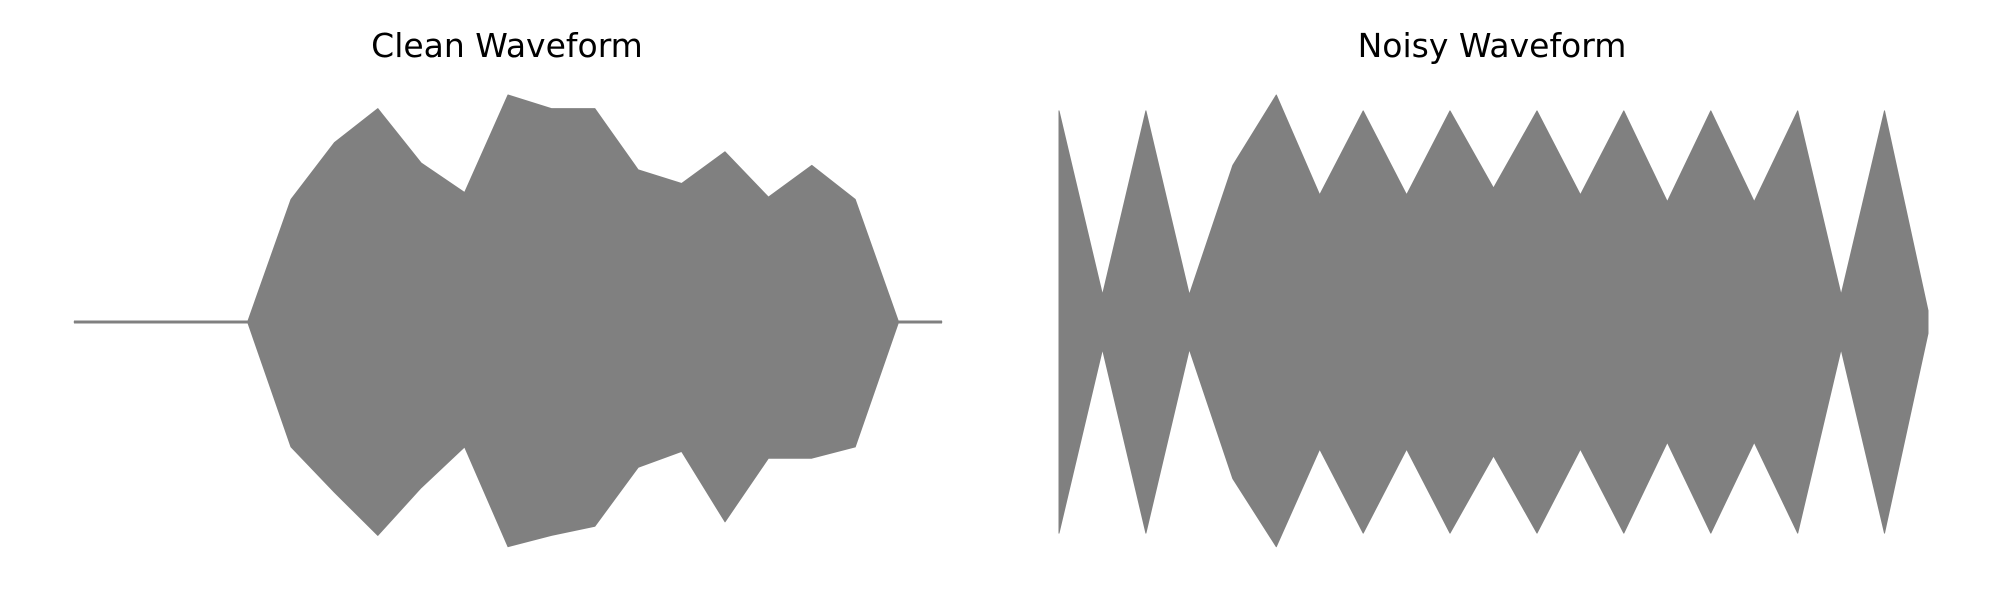 This screenshot has height=600, width=2000. What do you see at coordinates (507, 45) in the screenshot?
I see `clean-waveform-title: Clean Waveform` at bounding box center [507, 45].